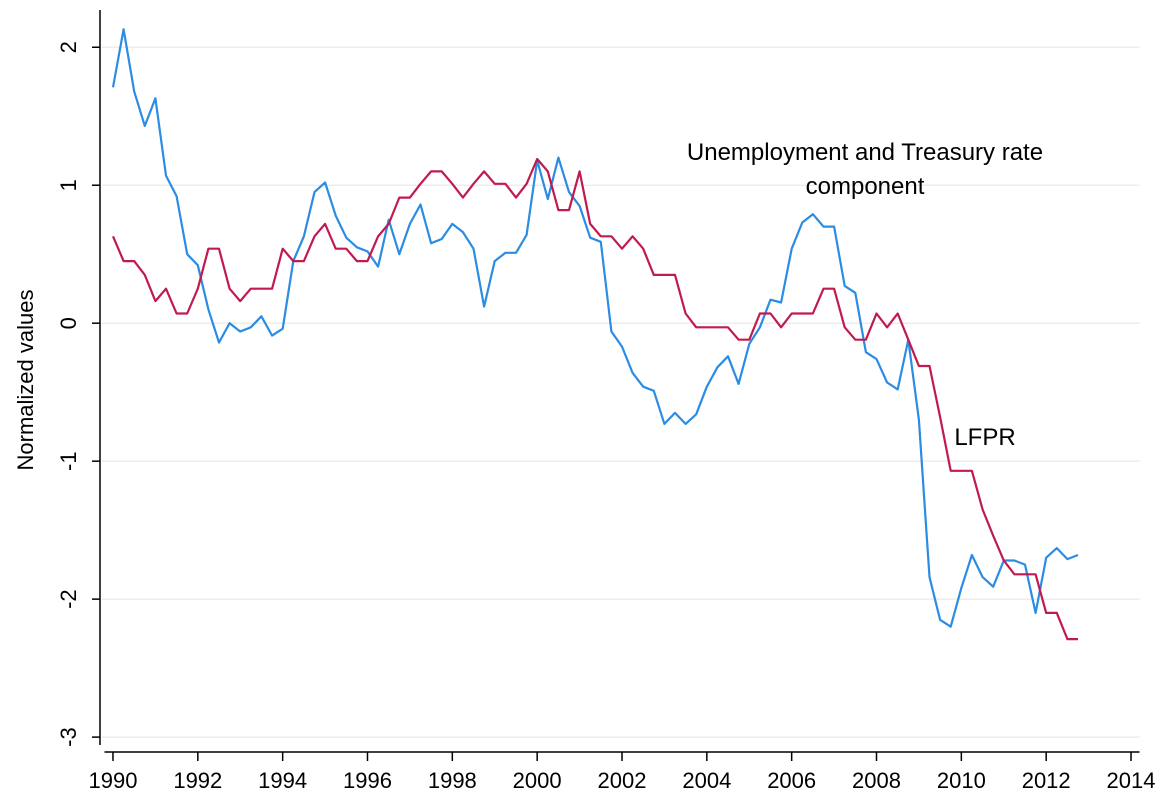  What do you see at coordinates (622, 780) in the screenshot?
I see `x-tick-label: 2002` at bounding box center [622, 780].